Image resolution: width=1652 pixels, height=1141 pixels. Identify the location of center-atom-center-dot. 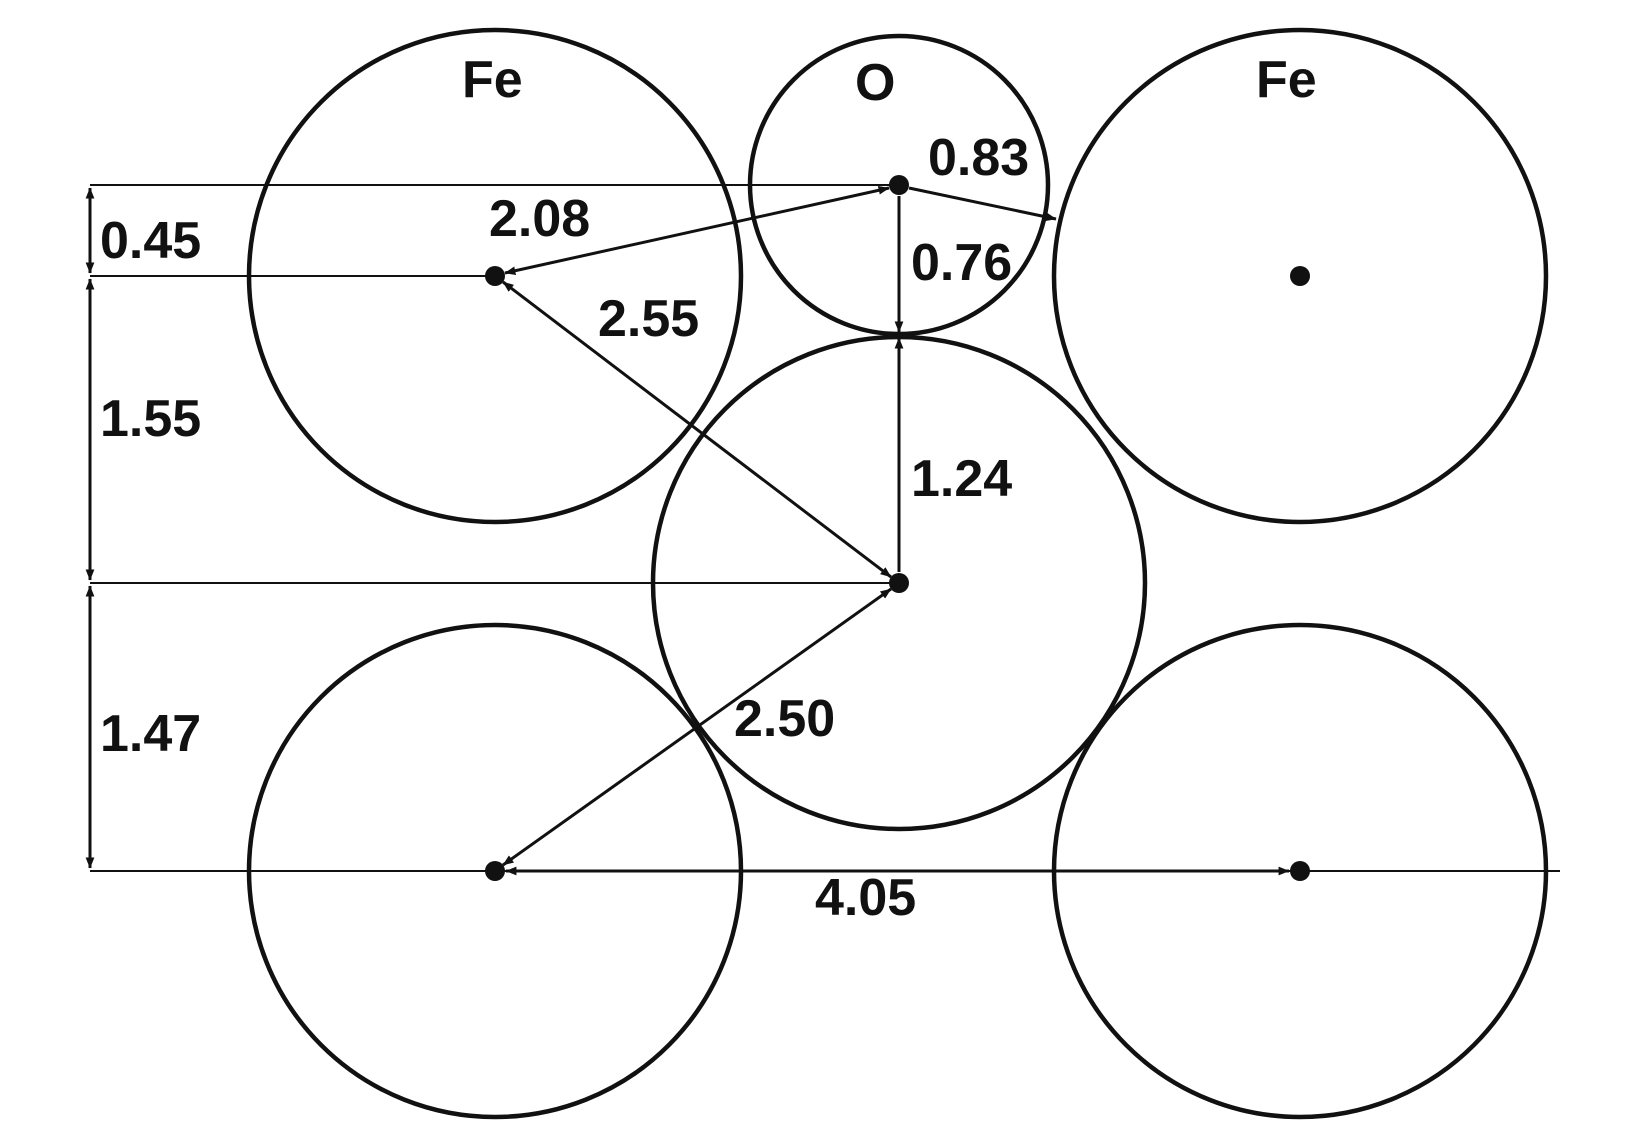
(899, 583).